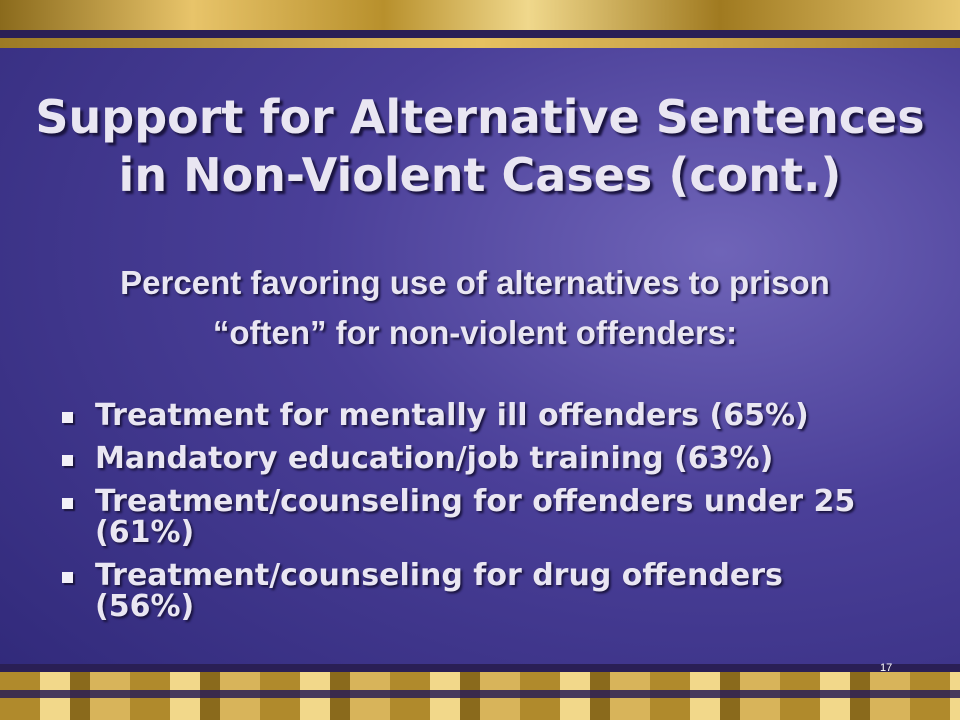  I want to click on subtitle-line: “often” for non-violent offenders:, so click(475, 332).